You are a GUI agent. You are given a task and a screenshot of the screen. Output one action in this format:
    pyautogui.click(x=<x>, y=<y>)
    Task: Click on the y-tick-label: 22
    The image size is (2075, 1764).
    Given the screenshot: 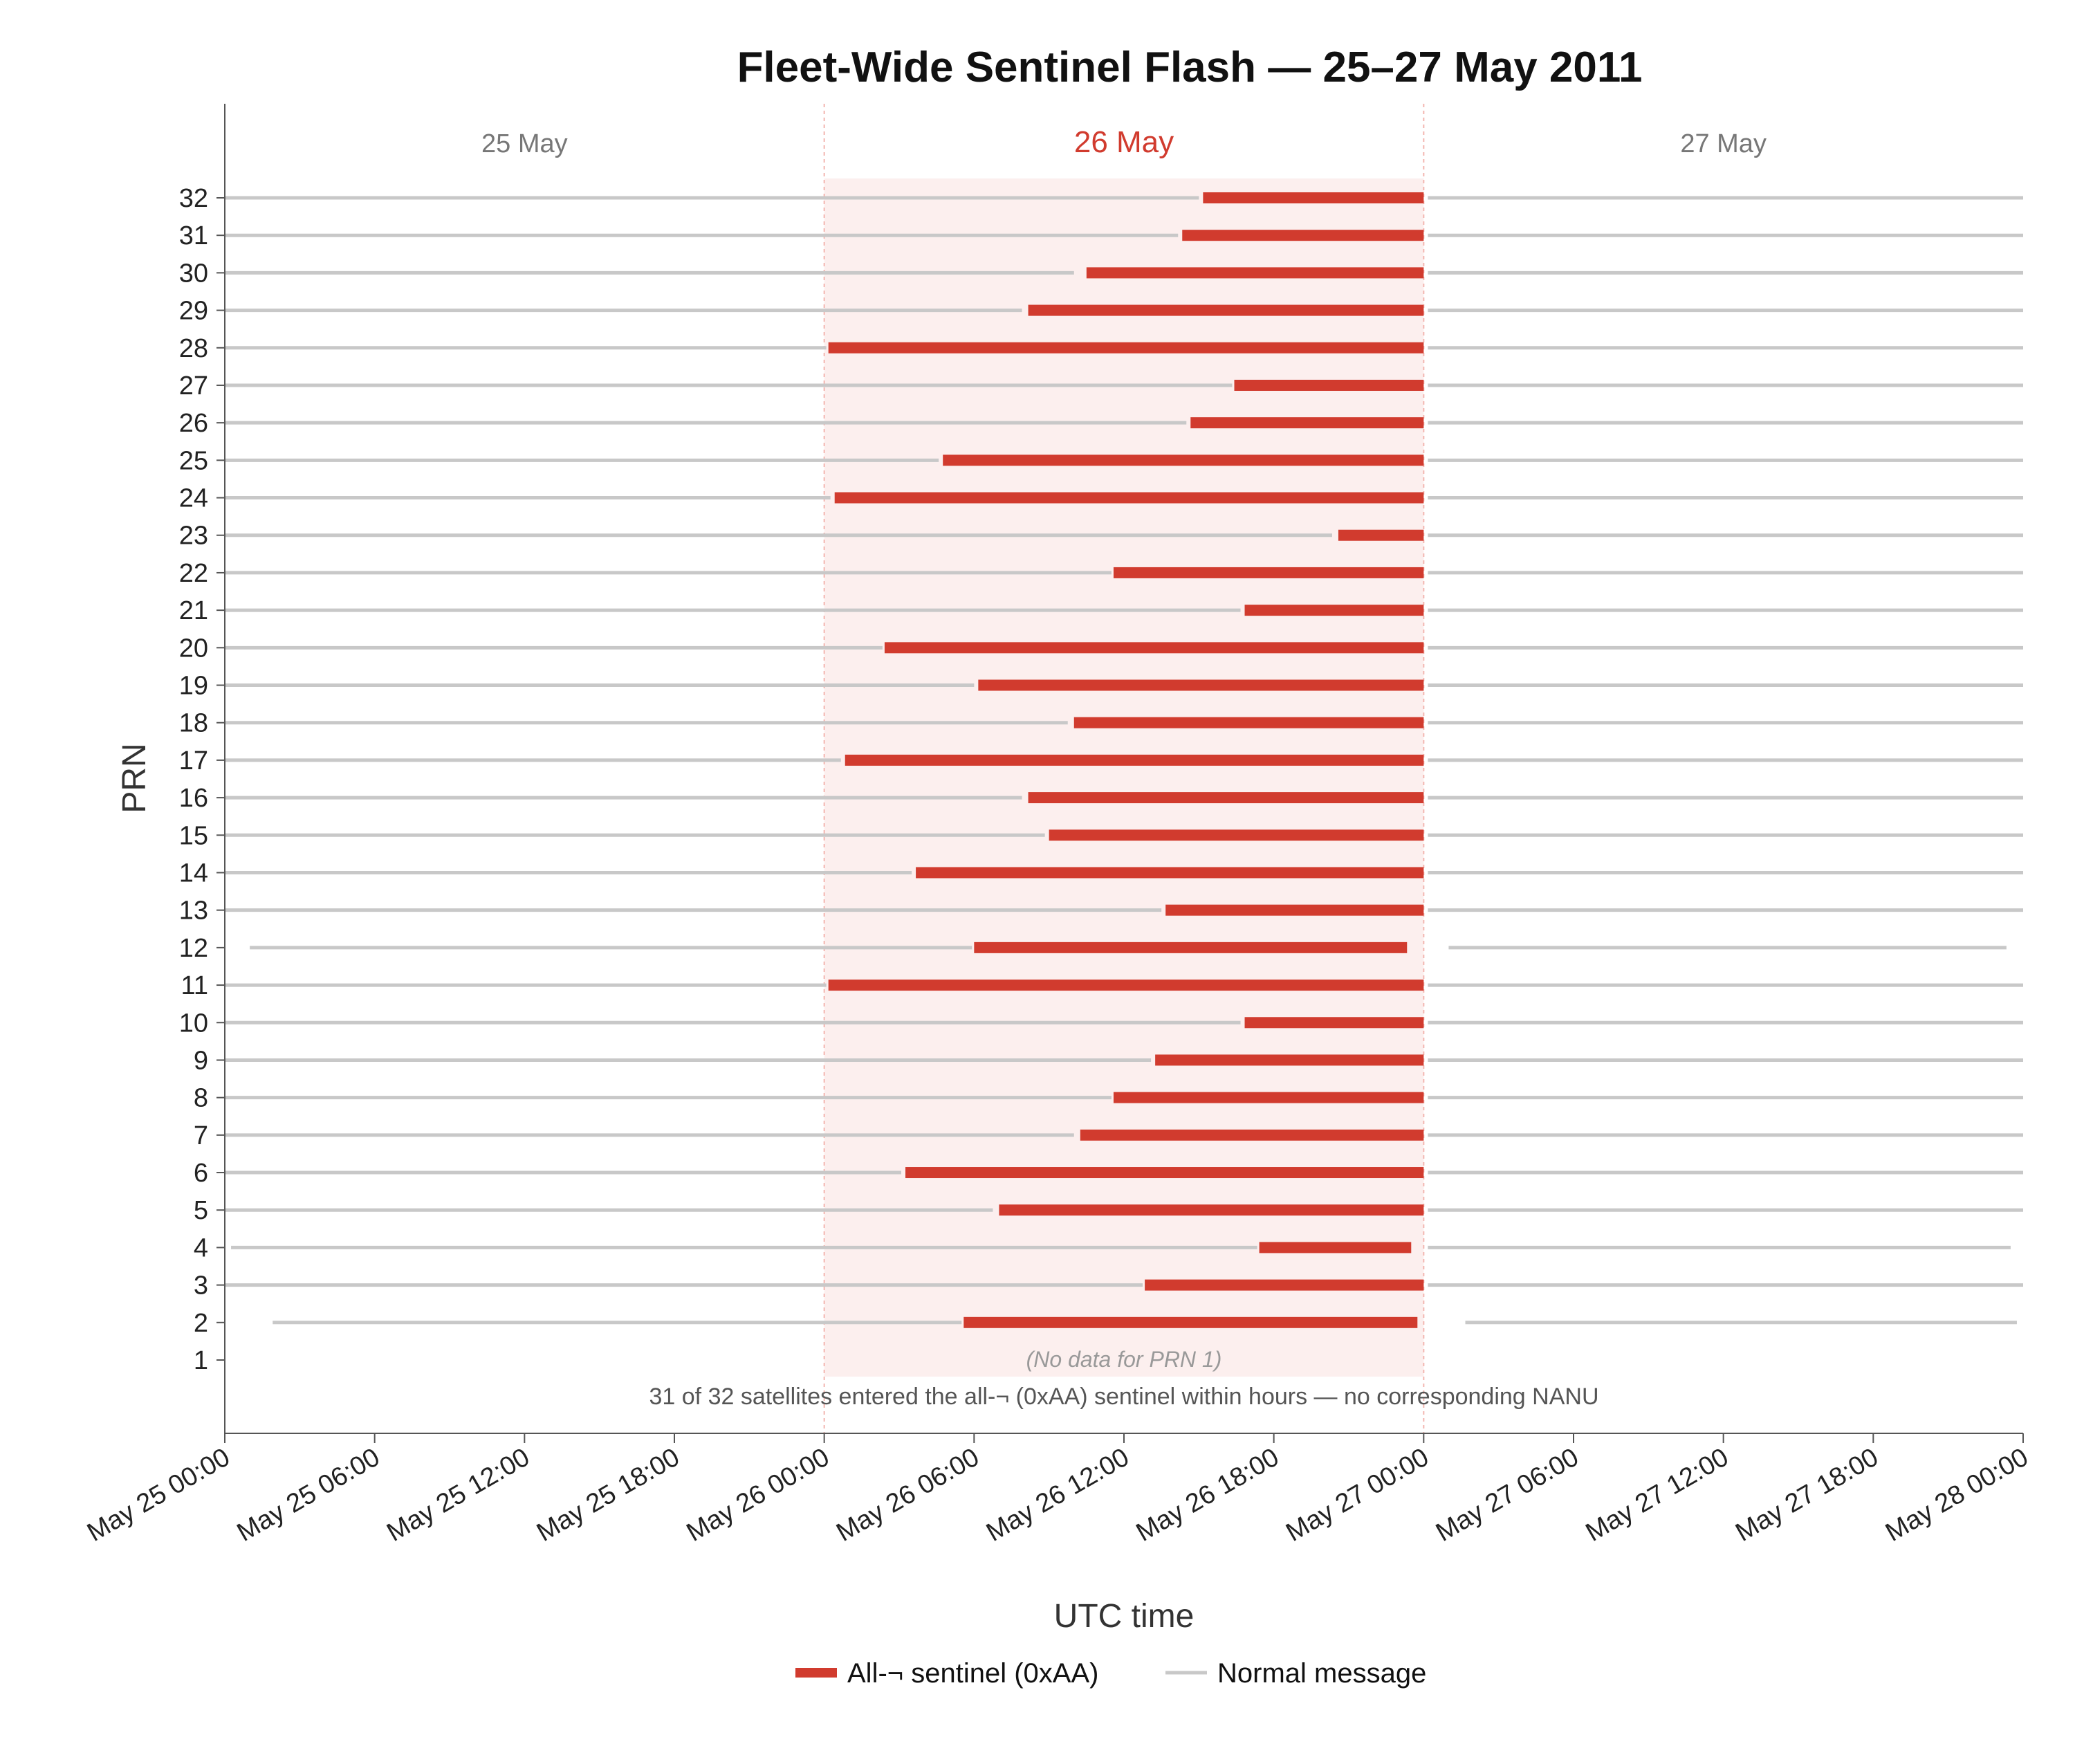 What is the action you would take?
    pyautogui.click(x=193, y=573)
    